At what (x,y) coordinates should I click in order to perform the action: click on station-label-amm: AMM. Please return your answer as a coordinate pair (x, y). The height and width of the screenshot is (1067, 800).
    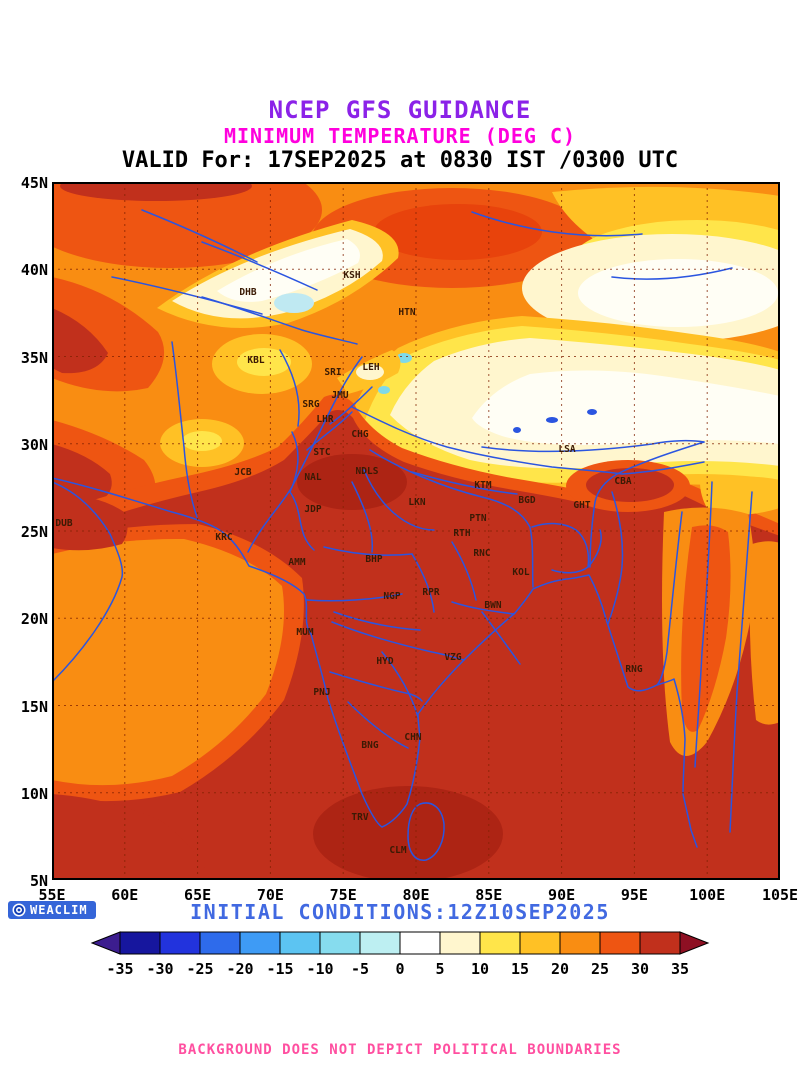
    Looking at the image, I should click on (296, 562).